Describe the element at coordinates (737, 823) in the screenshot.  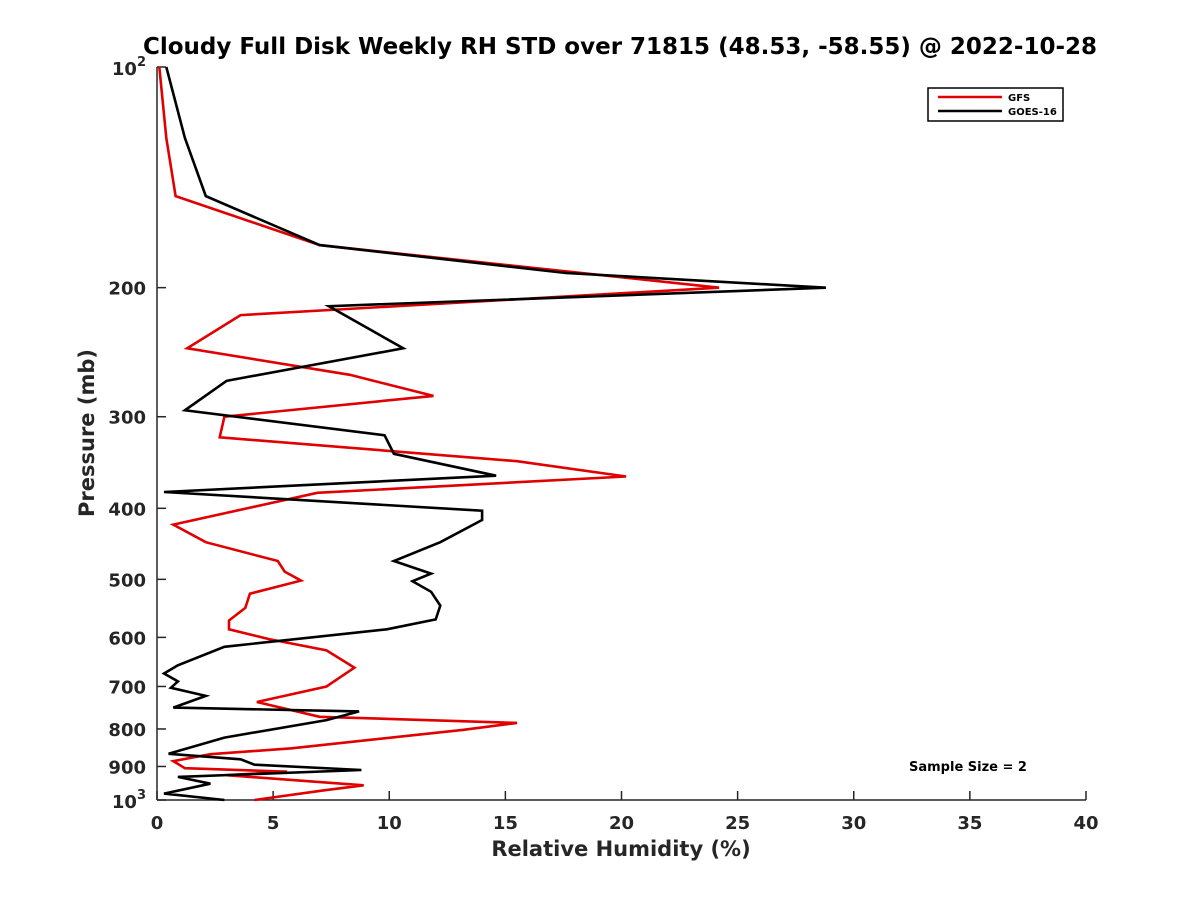
I see `x-tick-label: 25` at that location.